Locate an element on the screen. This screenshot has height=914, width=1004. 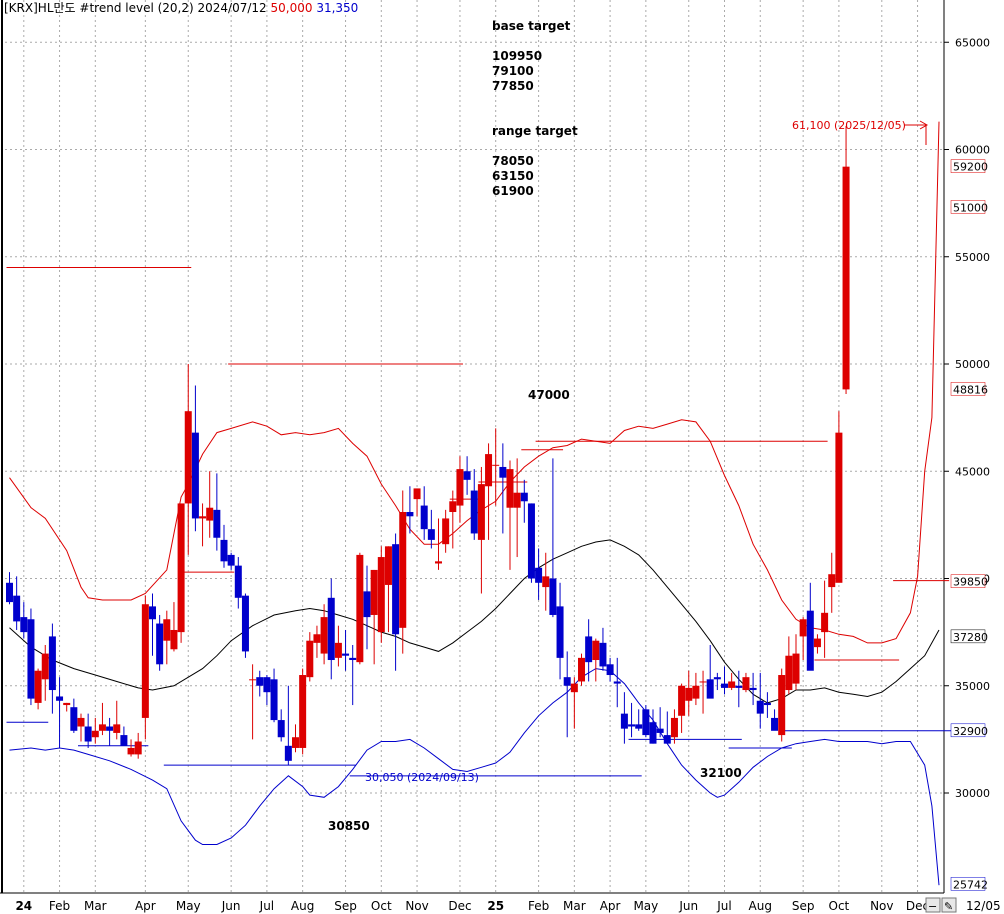
price-tag-label: 37280 is located at coordinates (970, 637).